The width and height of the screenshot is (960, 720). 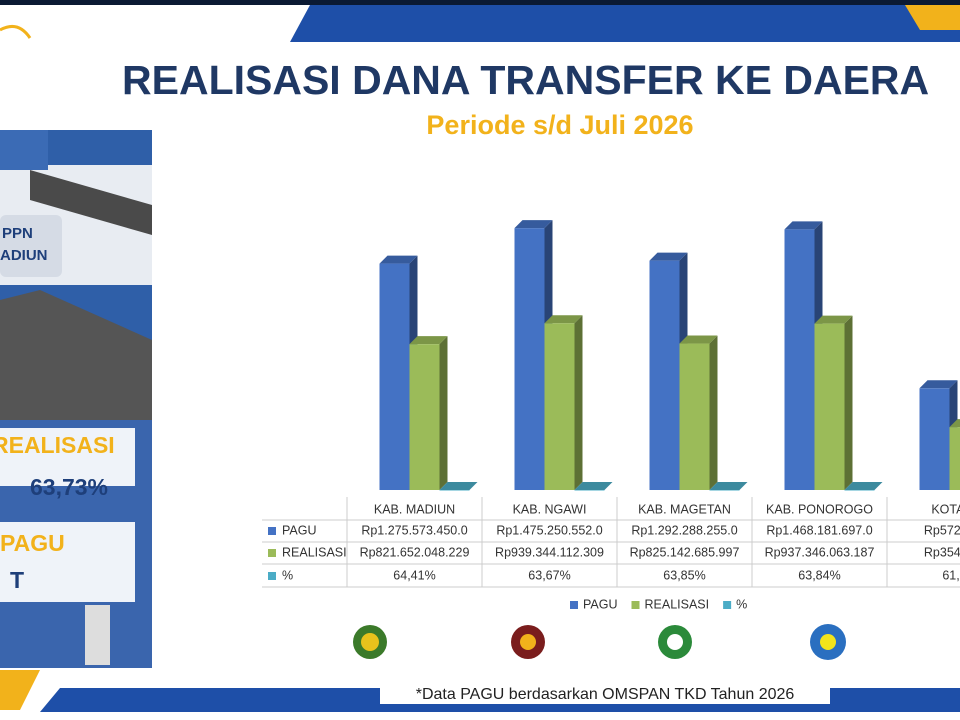 What do you see at coordinates (414, 509) in the screenshot?
I see `category-label: KAB. MADIUN` at bounding box center [414, 509].